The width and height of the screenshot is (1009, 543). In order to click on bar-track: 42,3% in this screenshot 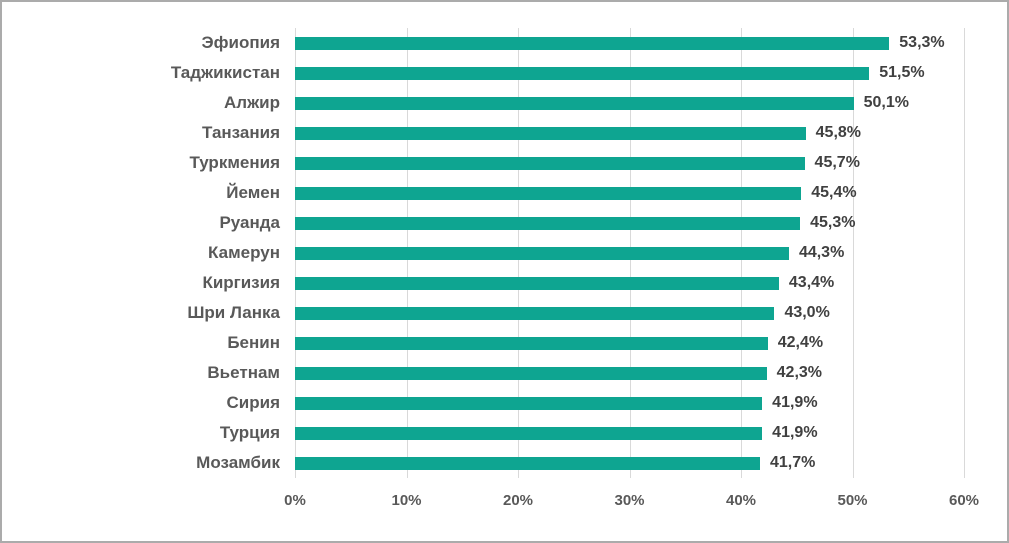, I will do `click(629, 373)`.